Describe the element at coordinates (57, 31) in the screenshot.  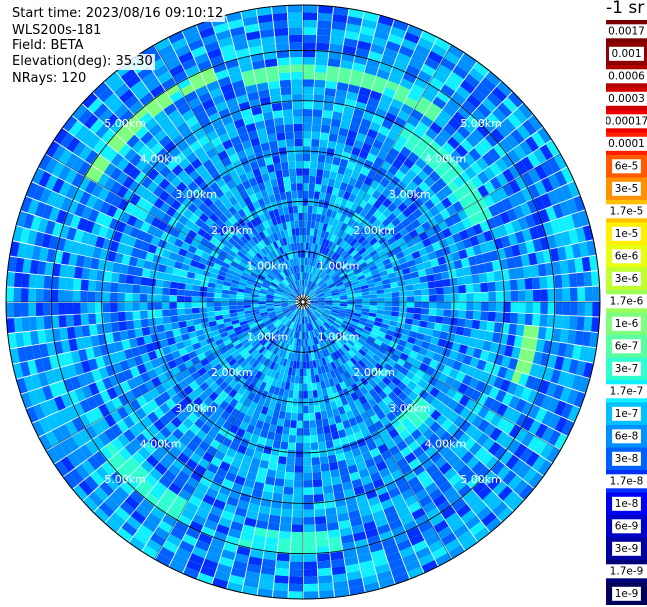
I see `device-label: WLS200s-181` at that location.